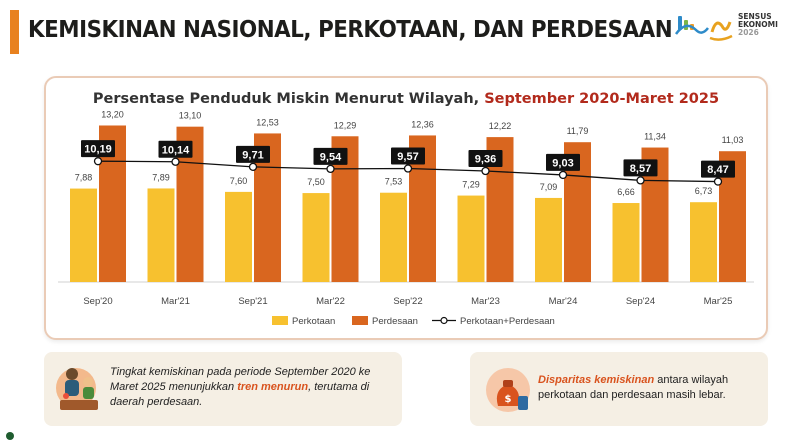 This screenshot has width=810, height=445. What do you see at coordinates (345, 125) in the screenshot?
I see `label-perdesaan: 12,29` at bounding box center [345, 125].